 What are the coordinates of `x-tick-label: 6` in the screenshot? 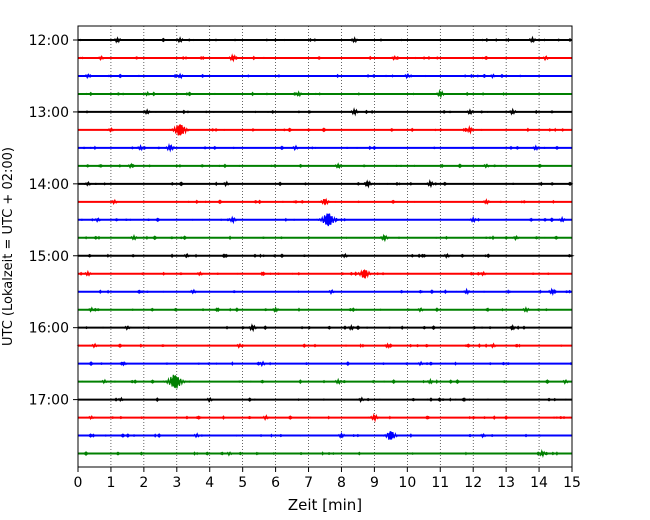 It's located at (275, 483).